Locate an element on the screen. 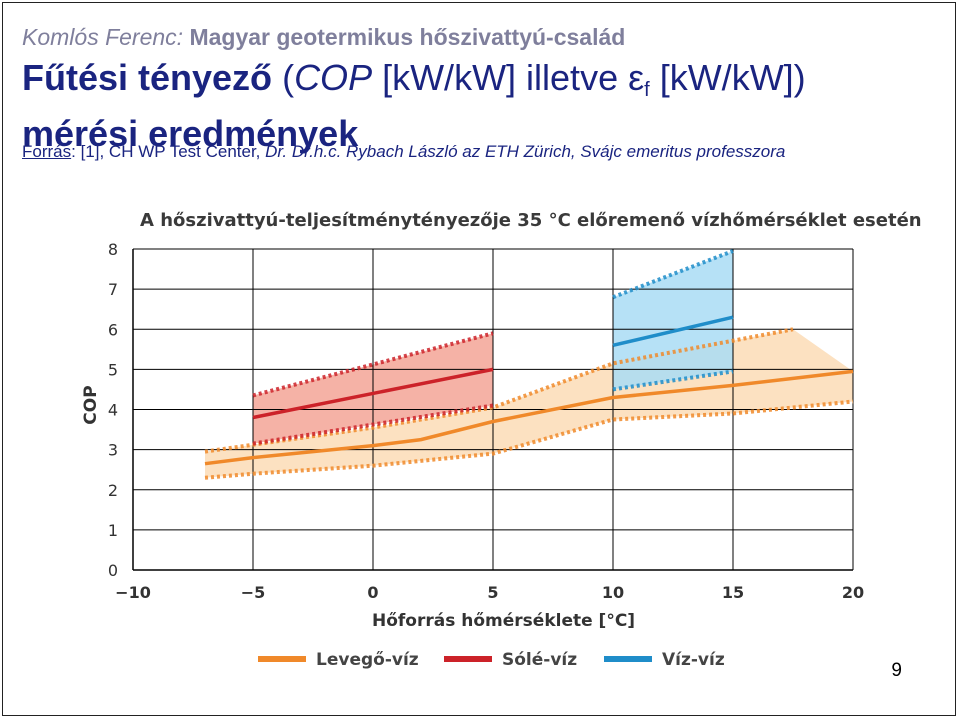  source-text: : [1], CH WP Test Center, is located at coordinates (168, 151).